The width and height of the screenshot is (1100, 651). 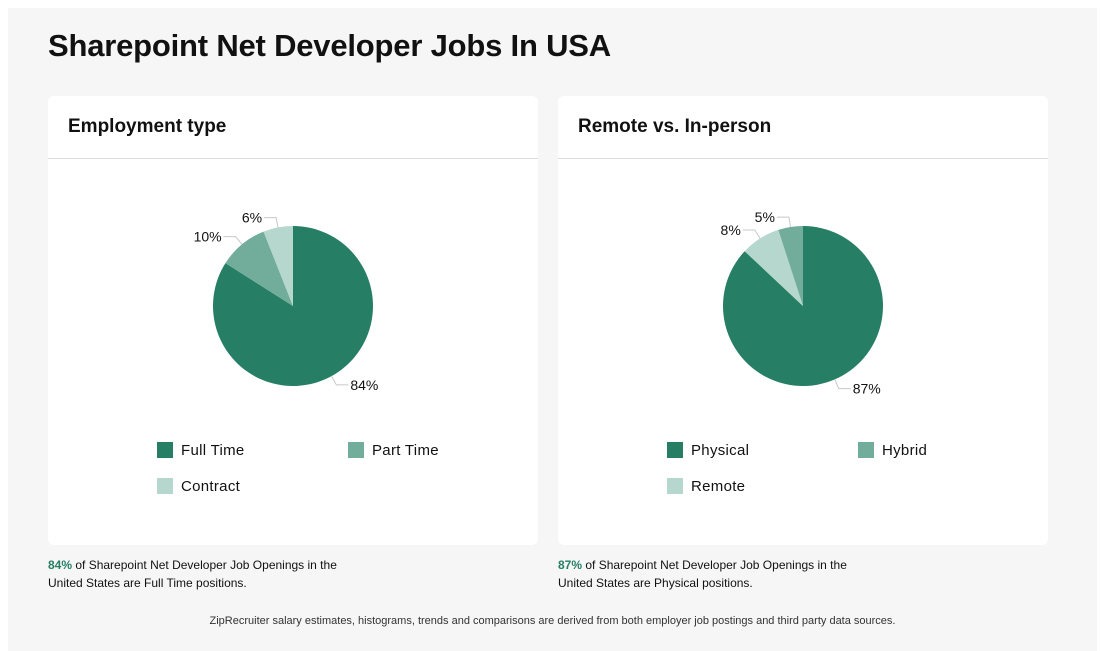 I want to click on legend-item-contract: Contract, so click(x=198, y=486).